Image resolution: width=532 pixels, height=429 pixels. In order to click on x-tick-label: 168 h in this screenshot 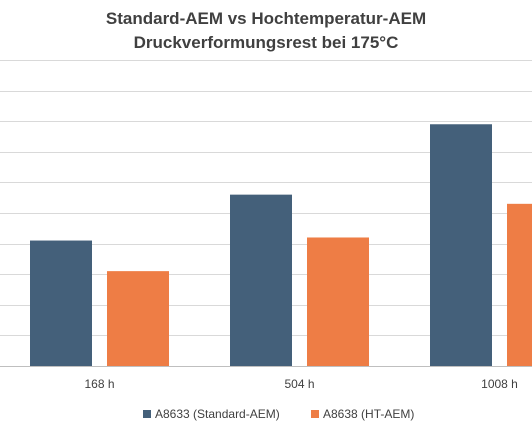, I will do `click(99, 384)`.